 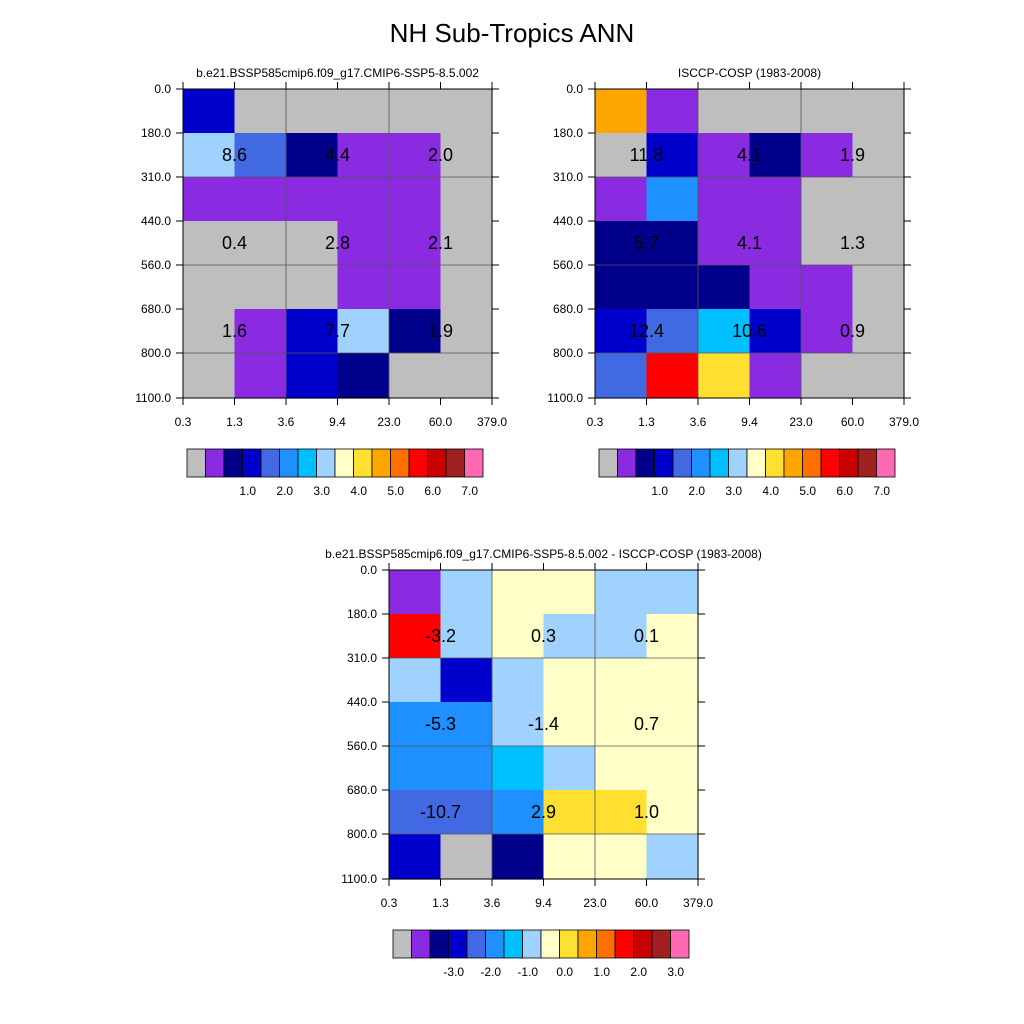 I want to click on cell-value-label: 5.7, so click(x=646, y=243).